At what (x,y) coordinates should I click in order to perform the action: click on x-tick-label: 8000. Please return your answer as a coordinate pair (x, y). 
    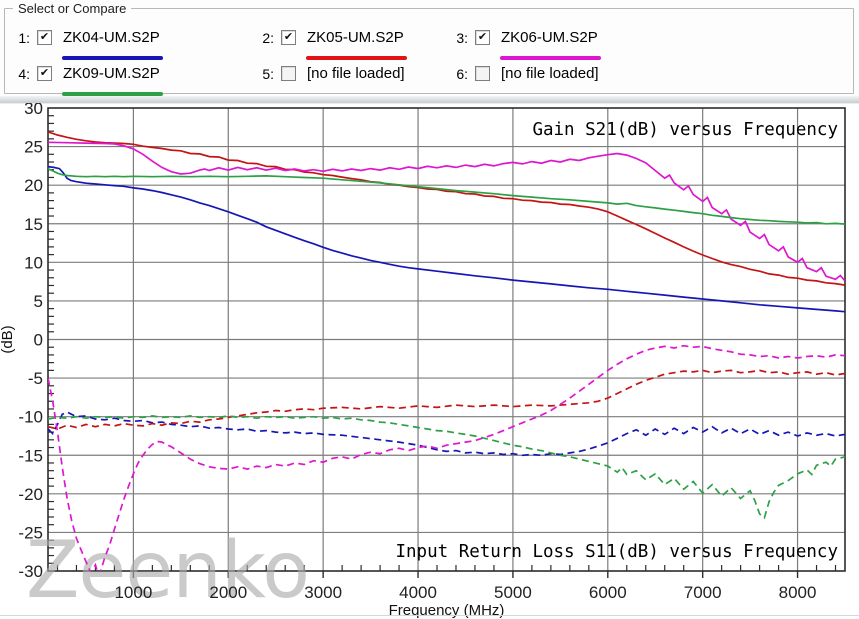
    Looking at the image, I should click on (798, 592).